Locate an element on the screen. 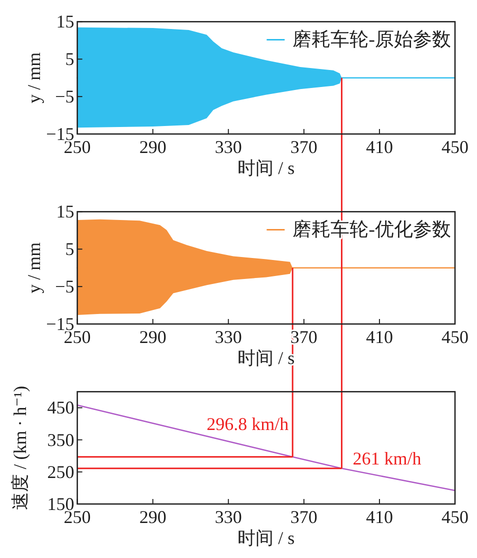  legend-label: 磨耗车轮-原始参数 is located at coordinates (371, 39).